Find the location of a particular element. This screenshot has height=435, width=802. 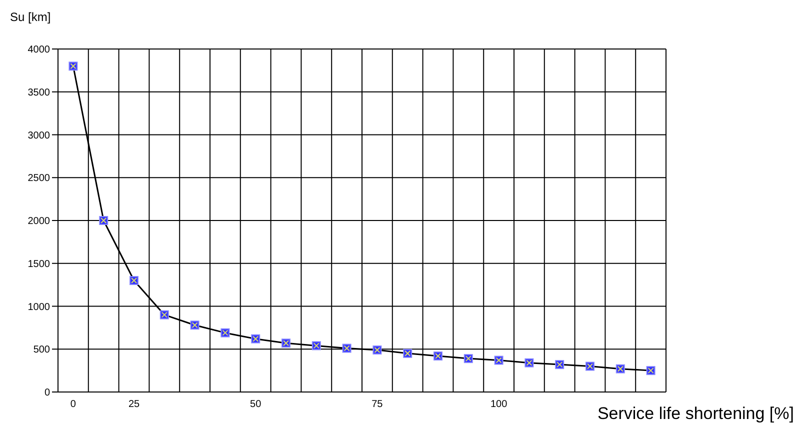

x-tick-label: 0 is located at coordinates (73, 404).